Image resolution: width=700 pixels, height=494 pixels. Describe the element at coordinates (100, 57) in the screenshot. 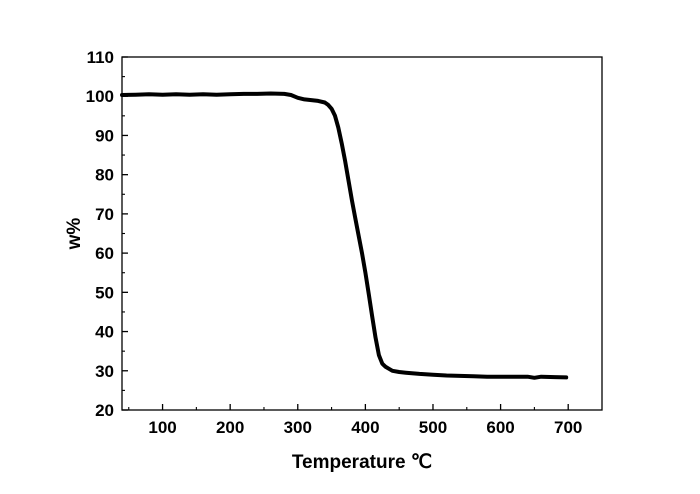

I see `y-tick-label: 110` at that location.